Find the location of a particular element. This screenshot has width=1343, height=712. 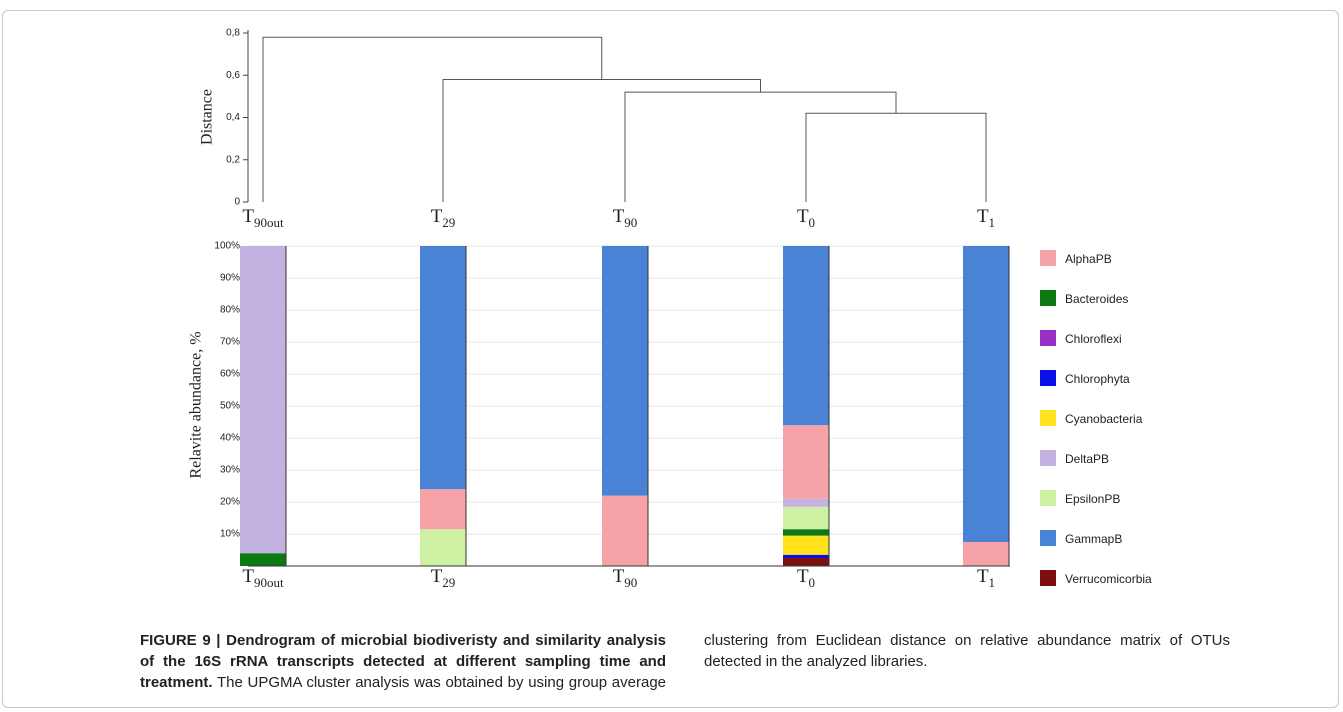

leaf-label: T90out is located at coordinates (263, 218).